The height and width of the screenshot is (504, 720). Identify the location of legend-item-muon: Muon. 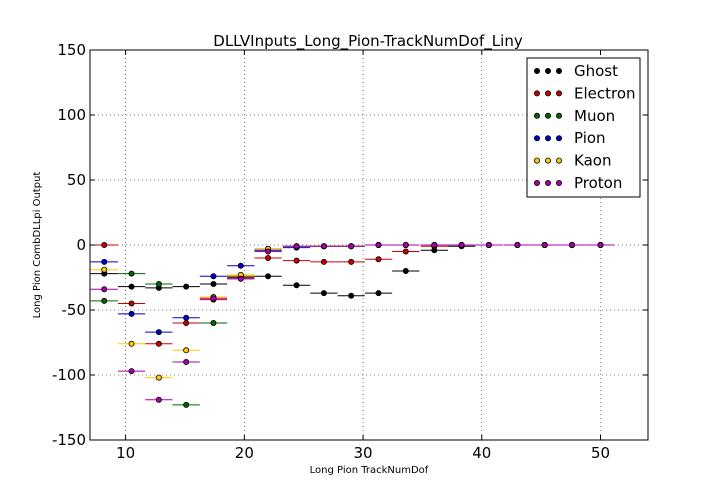
(574, 116).